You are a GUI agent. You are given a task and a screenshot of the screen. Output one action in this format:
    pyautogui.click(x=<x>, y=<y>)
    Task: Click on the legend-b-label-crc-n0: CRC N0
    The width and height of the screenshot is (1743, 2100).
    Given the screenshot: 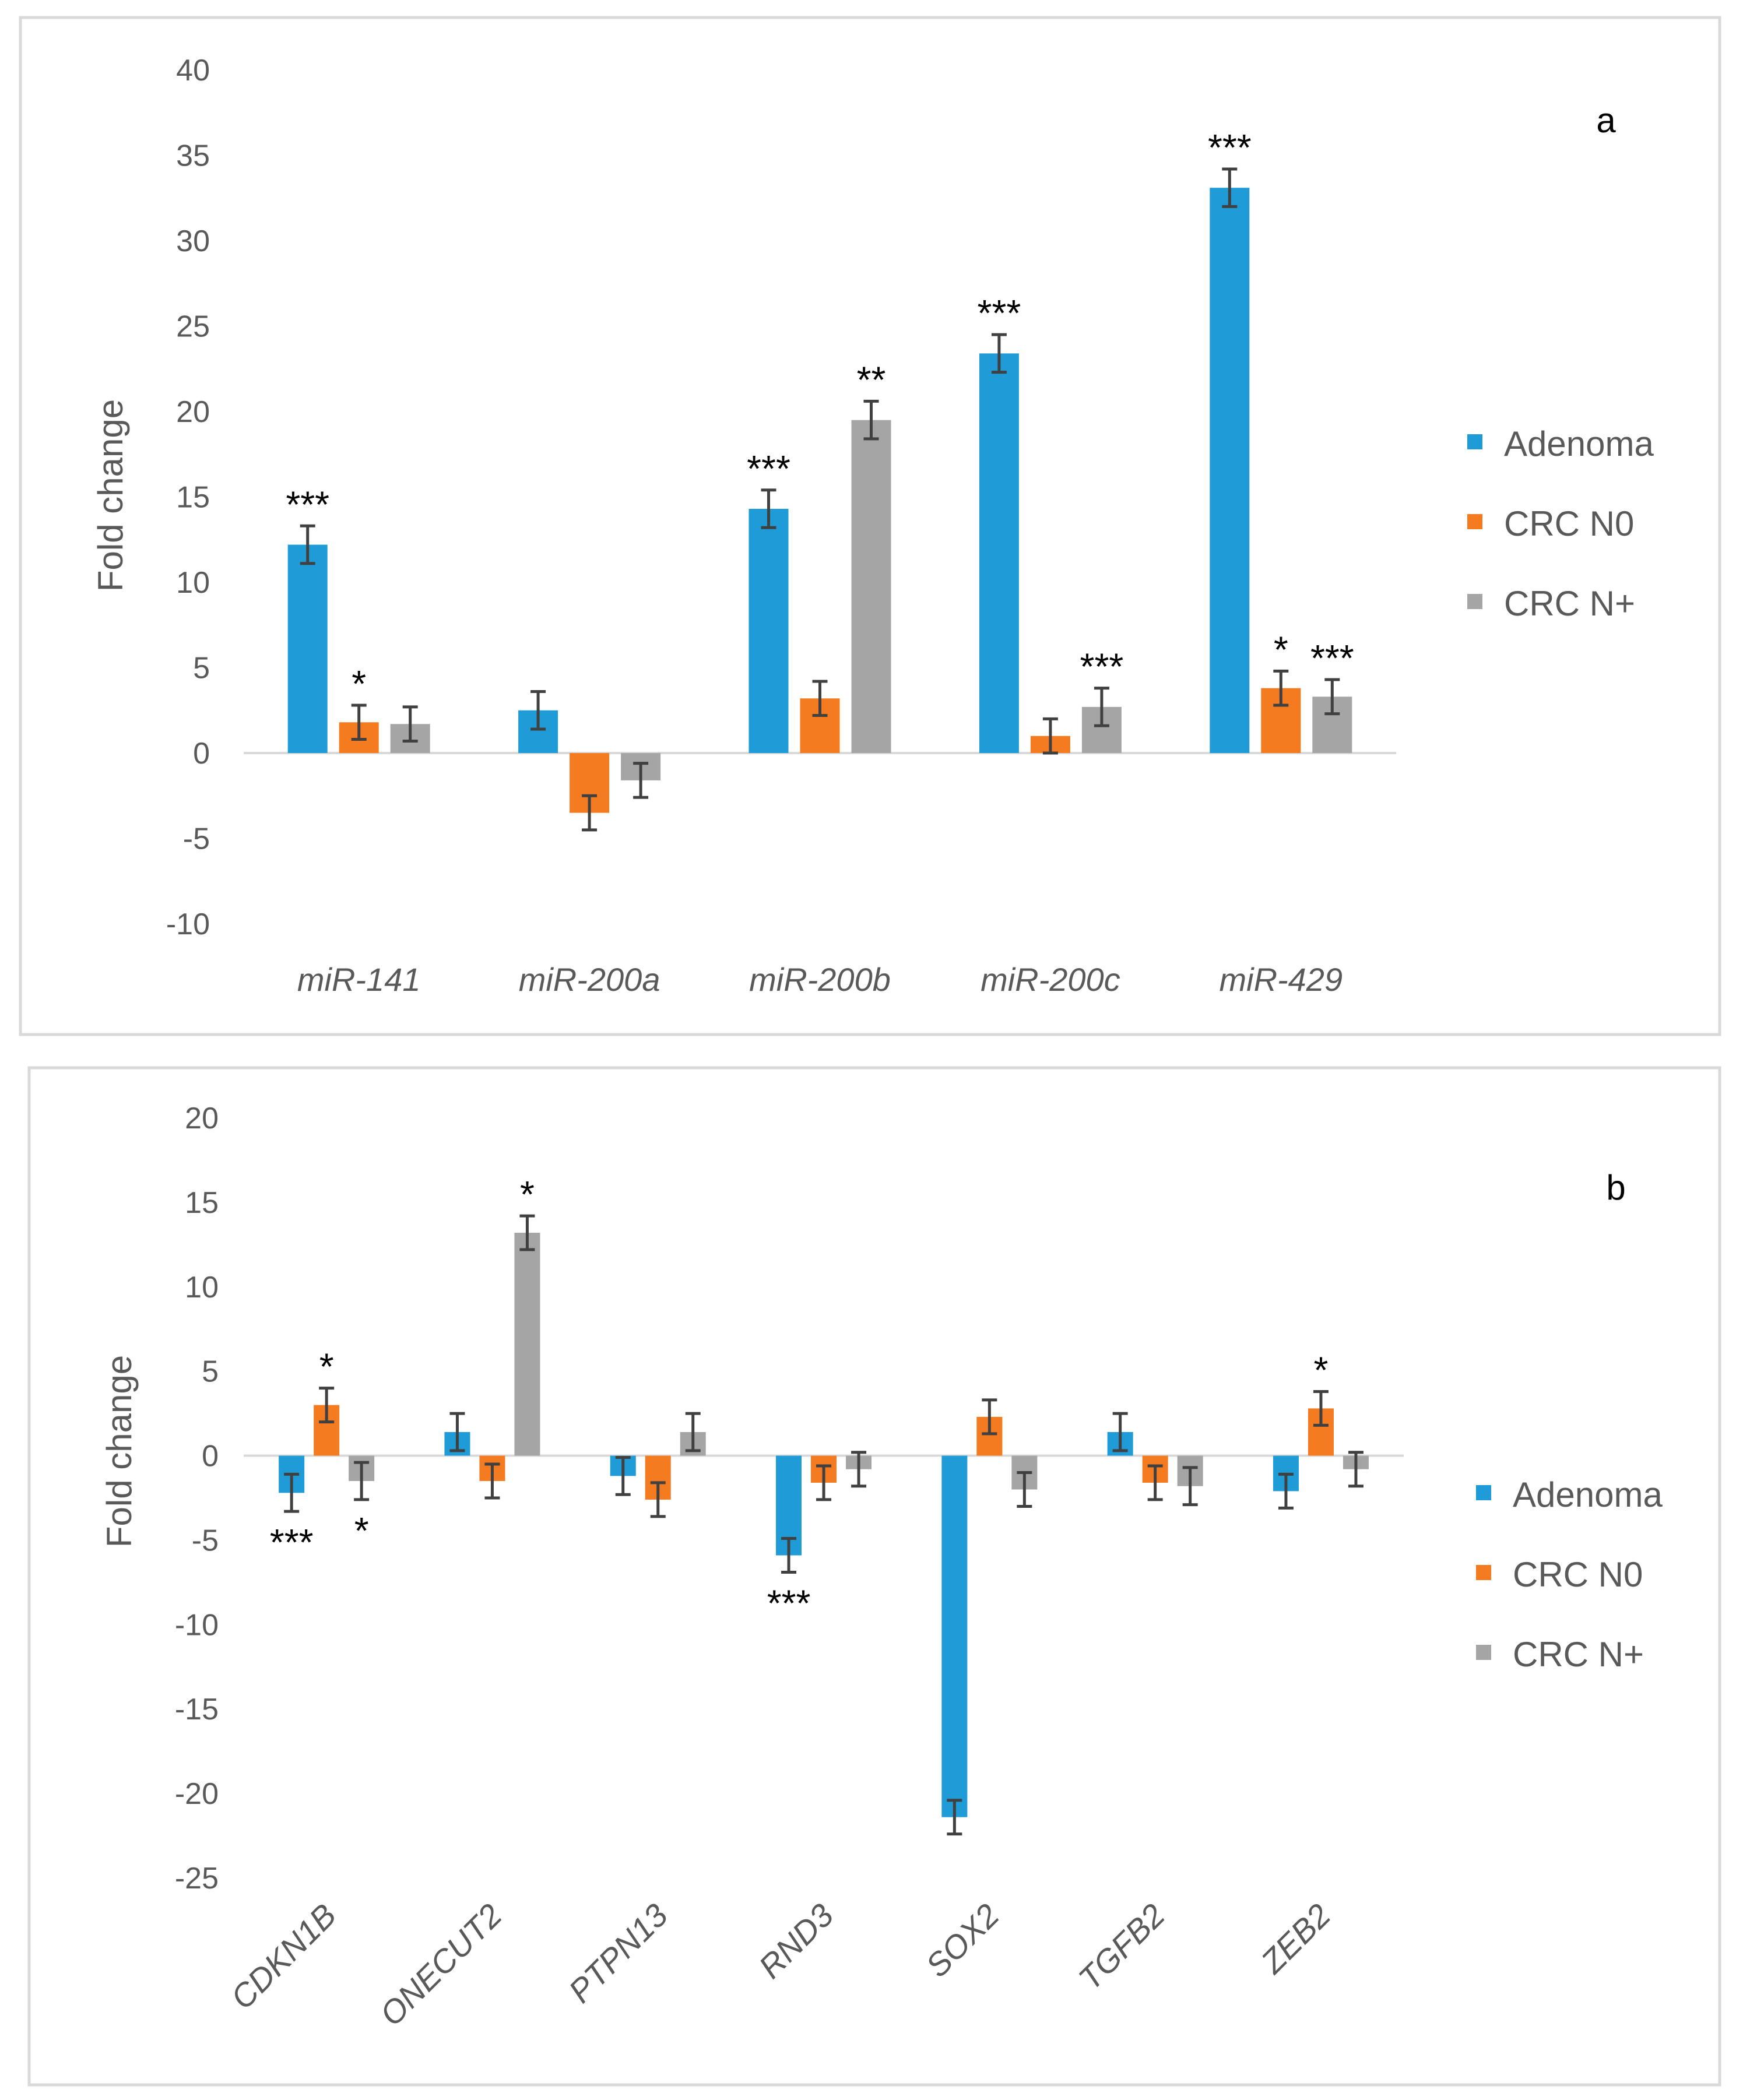 What is the action you would take?
    pyautogui.click(x=1578, y=1574)
    